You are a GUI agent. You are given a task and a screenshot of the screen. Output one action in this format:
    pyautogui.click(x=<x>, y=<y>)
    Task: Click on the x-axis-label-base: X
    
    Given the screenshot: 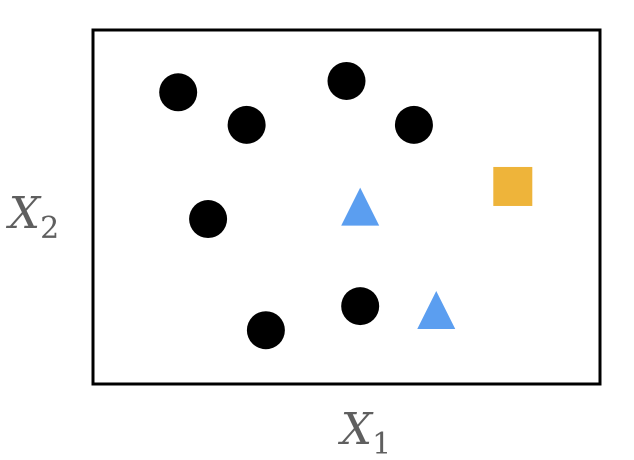 What is the action you would take?
    pyautogui.click(x=356, y=429)
    